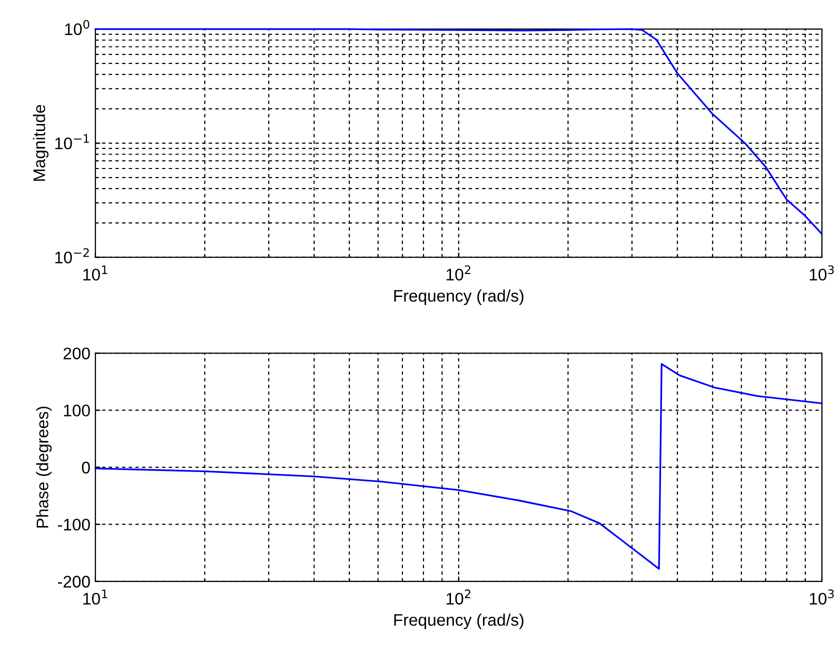  What do you see at coordinates (44, 467) in the screenshot?
I see `y-axis-title: Phase (degrees)` at bounding box center [44, 467].